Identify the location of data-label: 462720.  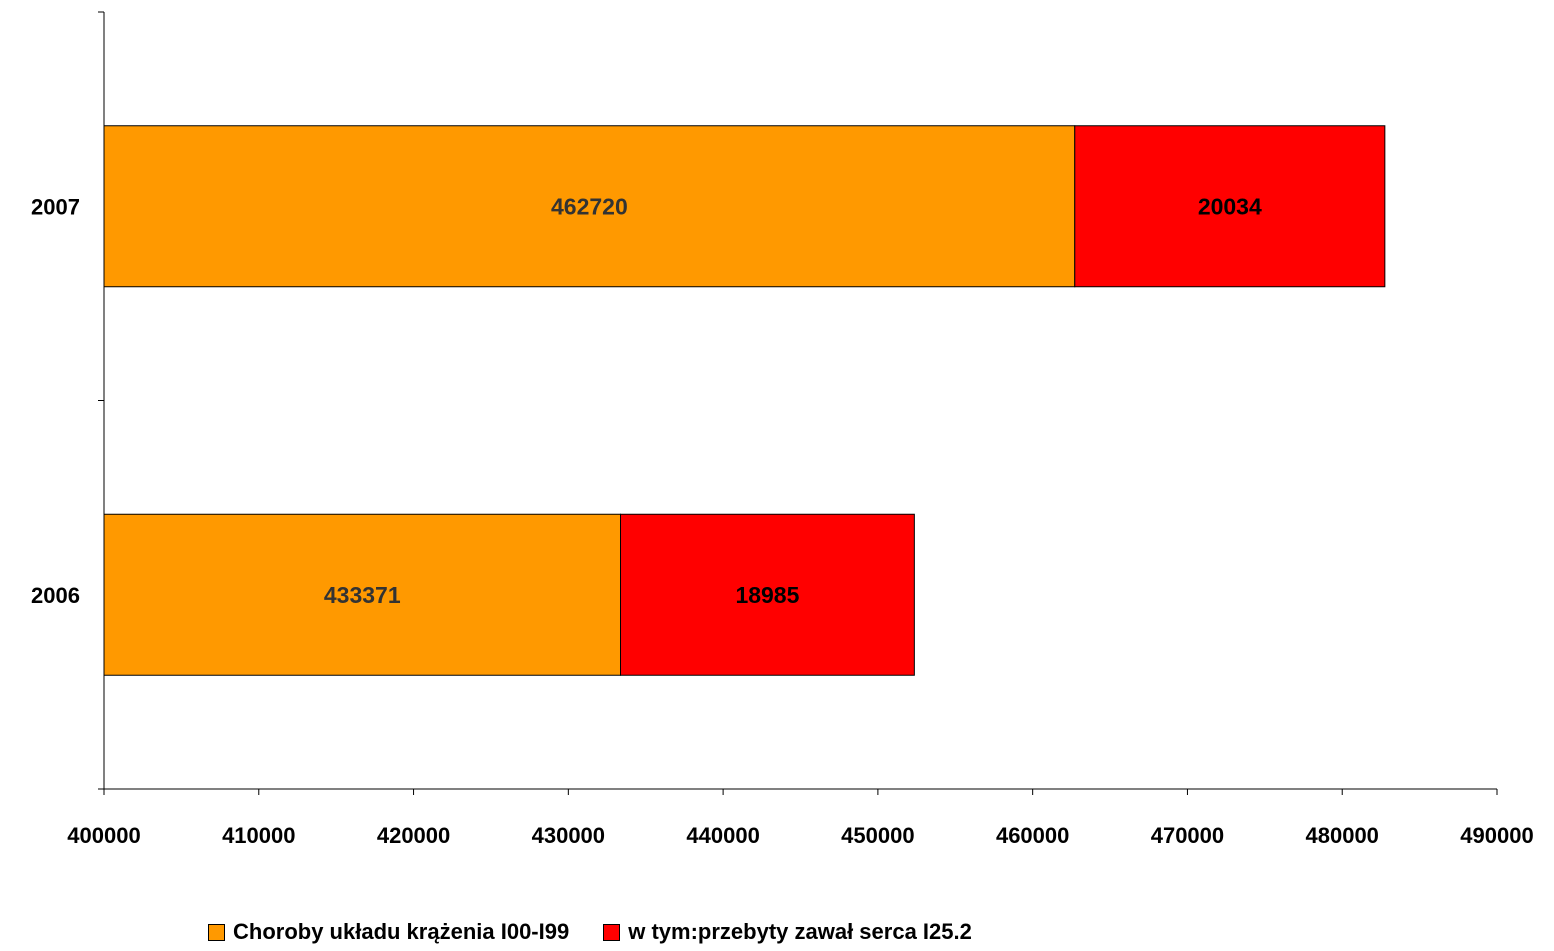
(589, 206).